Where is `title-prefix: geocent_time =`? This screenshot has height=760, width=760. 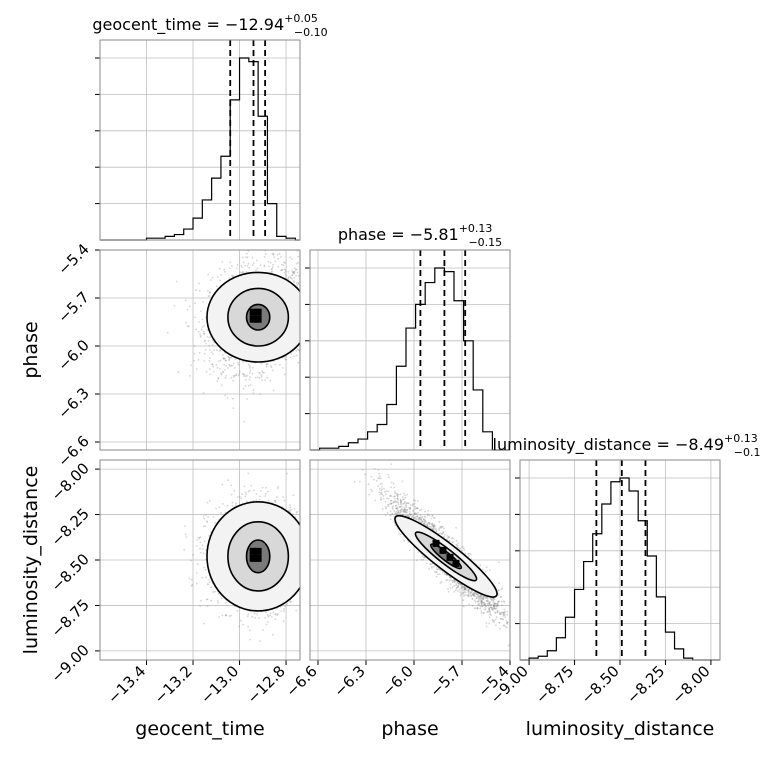
title-prefix: geocent_time = is located at coordinates (158, 25).